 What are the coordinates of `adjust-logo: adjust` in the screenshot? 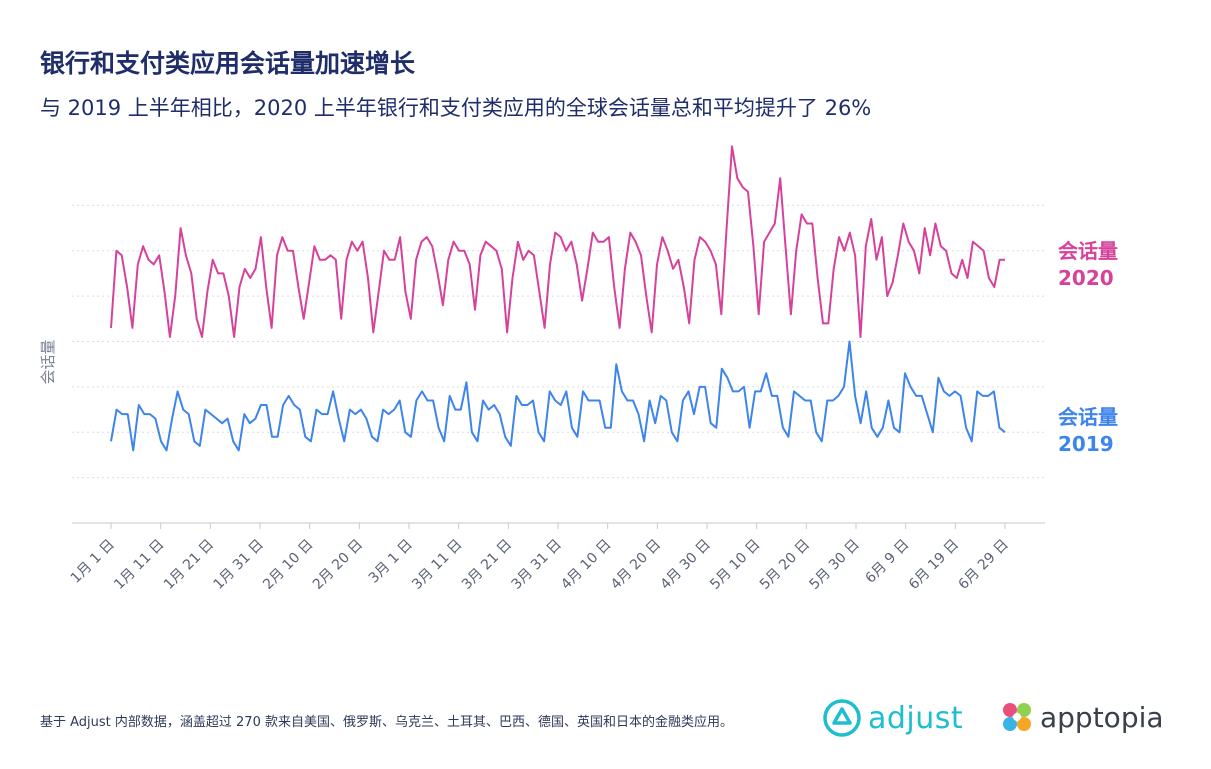 It's located at (892, 718).